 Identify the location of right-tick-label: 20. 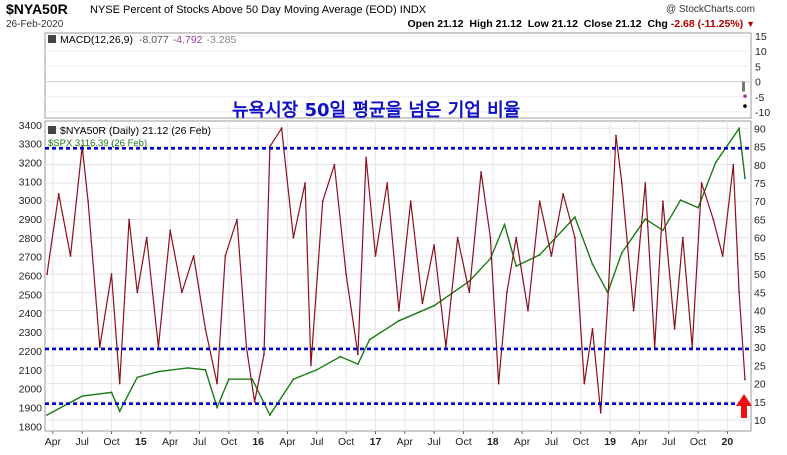
(760, 385).